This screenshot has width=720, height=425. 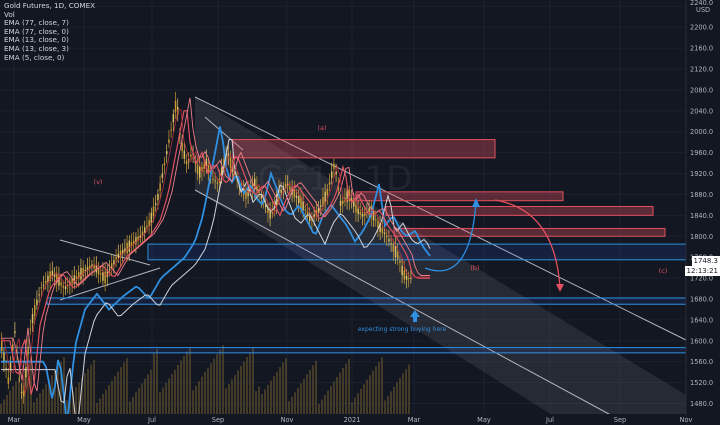 I want to click on x-tick-label: May, so click(x=484, y=420).